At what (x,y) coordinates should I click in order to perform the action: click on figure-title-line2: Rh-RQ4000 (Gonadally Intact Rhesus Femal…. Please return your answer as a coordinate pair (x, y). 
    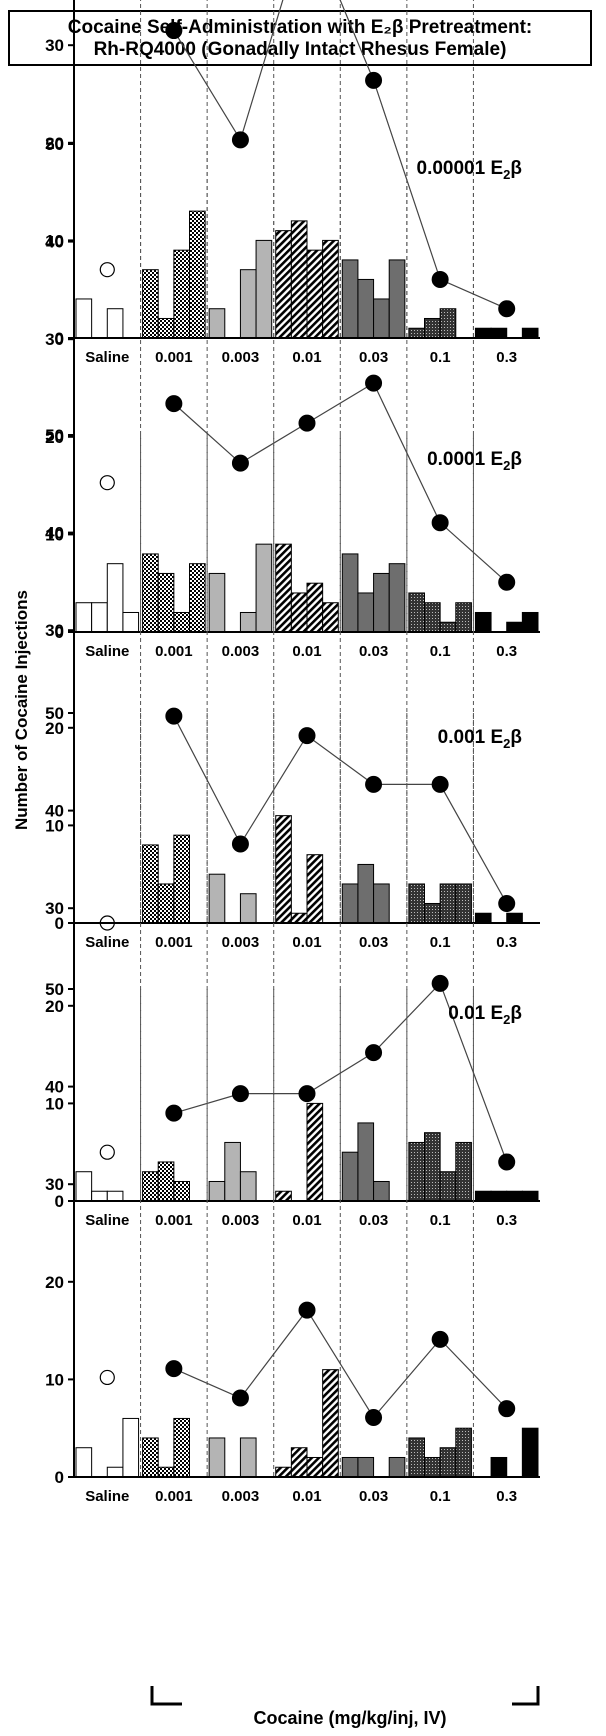
    Looking at the image, I should click on (300, 49).